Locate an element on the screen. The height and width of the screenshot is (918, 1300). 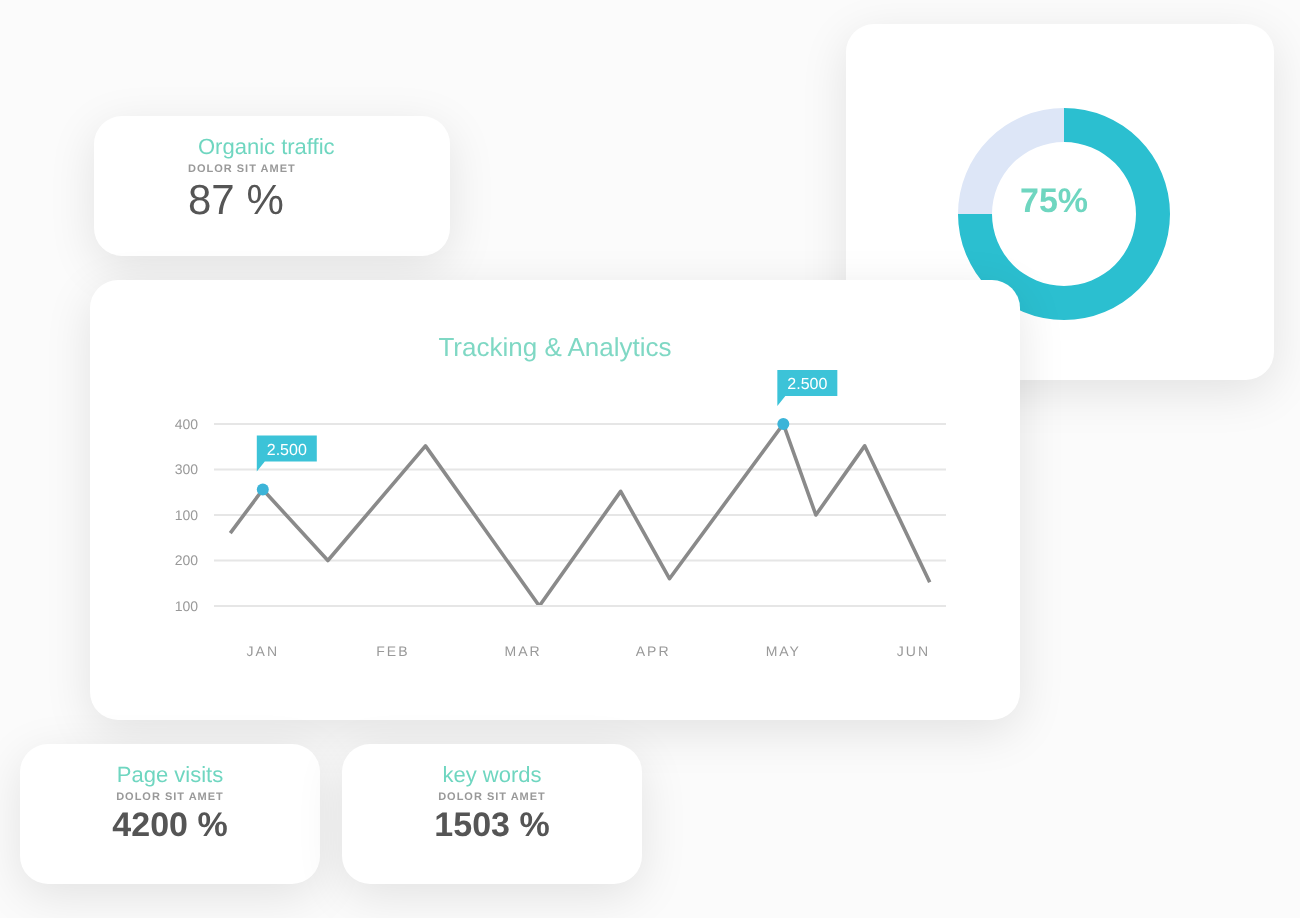
text: 4200 % is located at coordinates (170, 826).